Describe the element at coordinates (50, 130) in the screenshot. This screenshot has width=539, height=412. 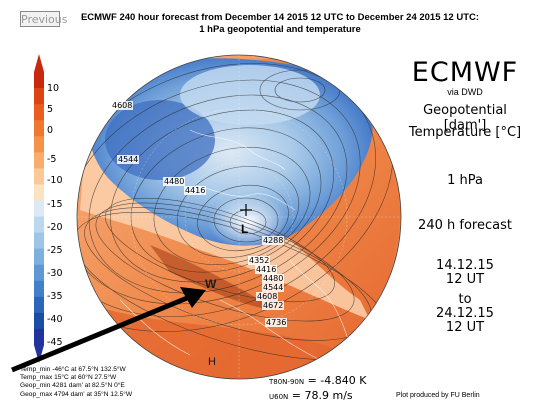
I see `colorbar-tick: 0` at that location.